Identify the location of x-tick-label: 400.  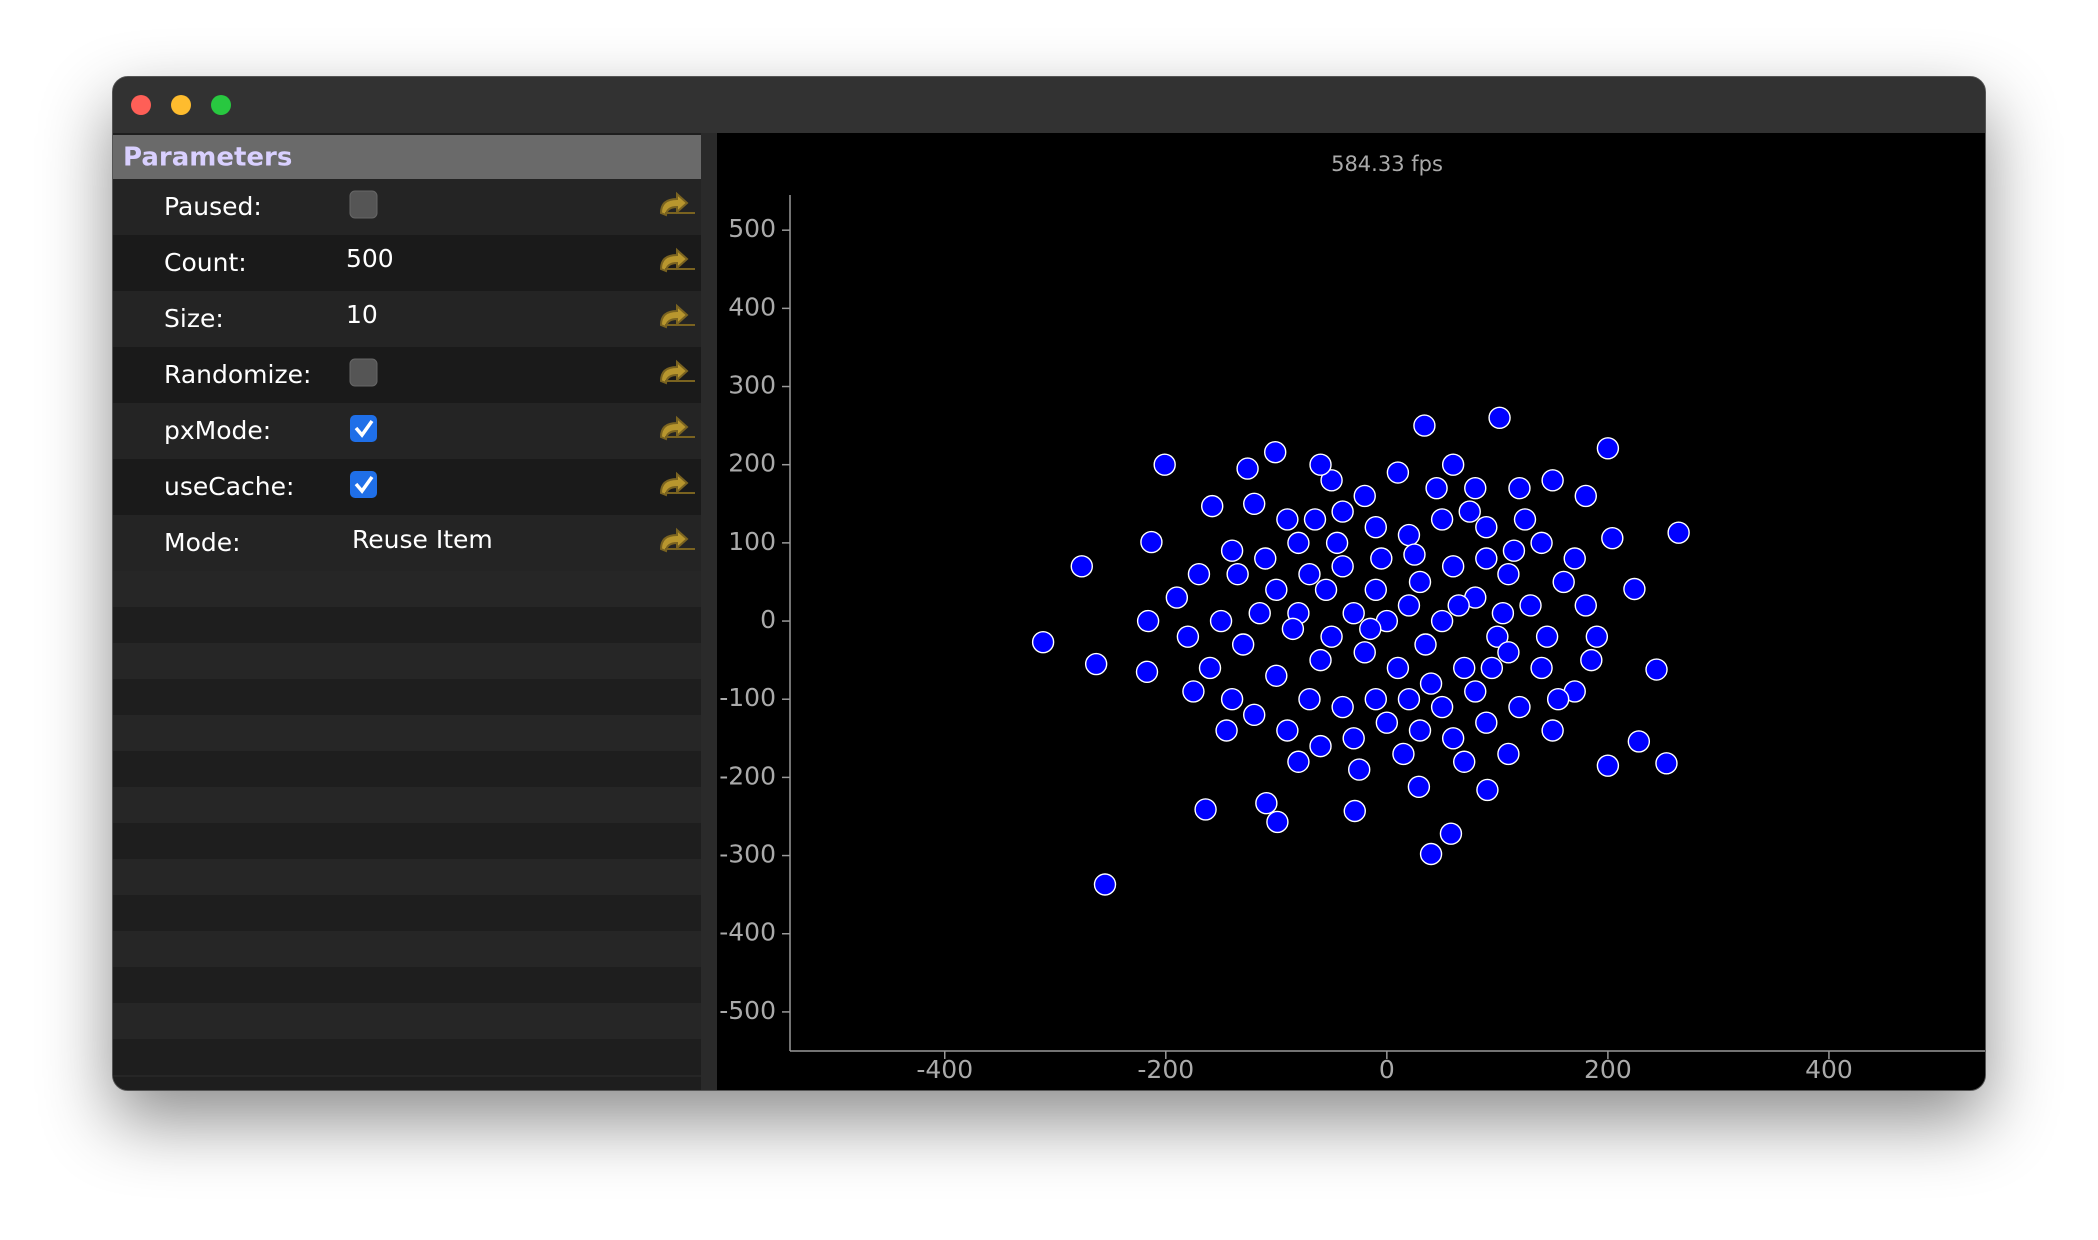
(1829, 1069).